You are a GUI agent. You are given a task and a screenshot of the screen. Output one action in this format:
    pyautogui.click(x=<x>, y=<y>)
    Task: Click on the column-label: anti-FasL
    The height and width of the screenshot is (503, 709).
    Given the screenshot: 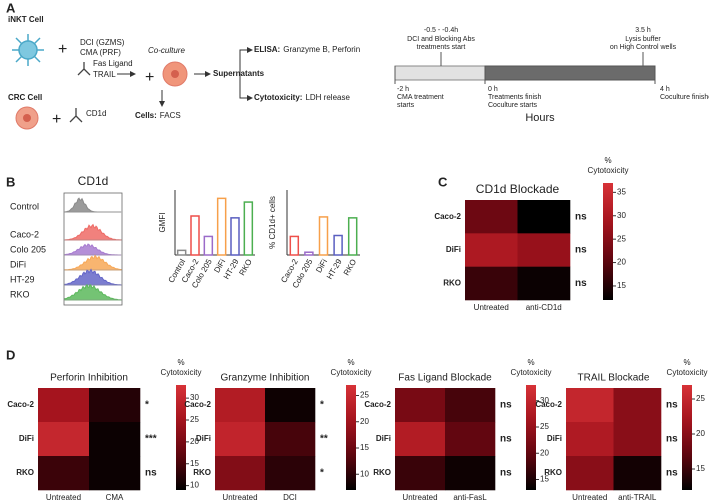 What is the action you would take?
    pyautogui.click(x=470, y=497)
    